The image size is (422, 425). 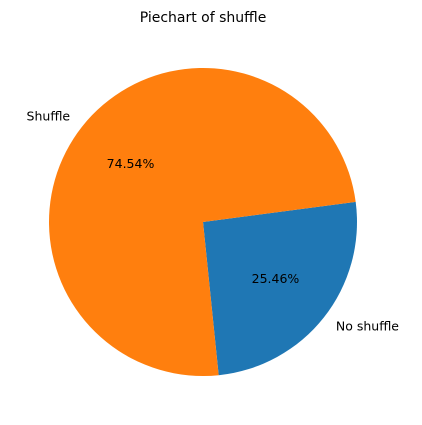 What do you see at coordinates (203, 18) in the screenshot?
I see `chart-title: Piechart of shuffle` at bounding box center [203, 18].